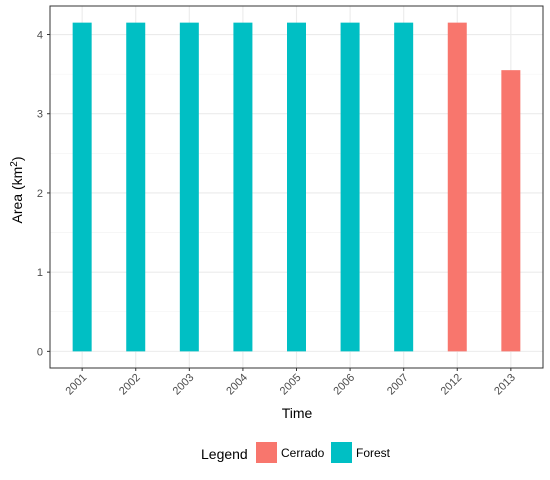 Image resolution: width=550 pixels, height=480 pixels. Describe the element at coordinates (297, 413) in the screenshot. I see `x-axis-title: Time` at that location.